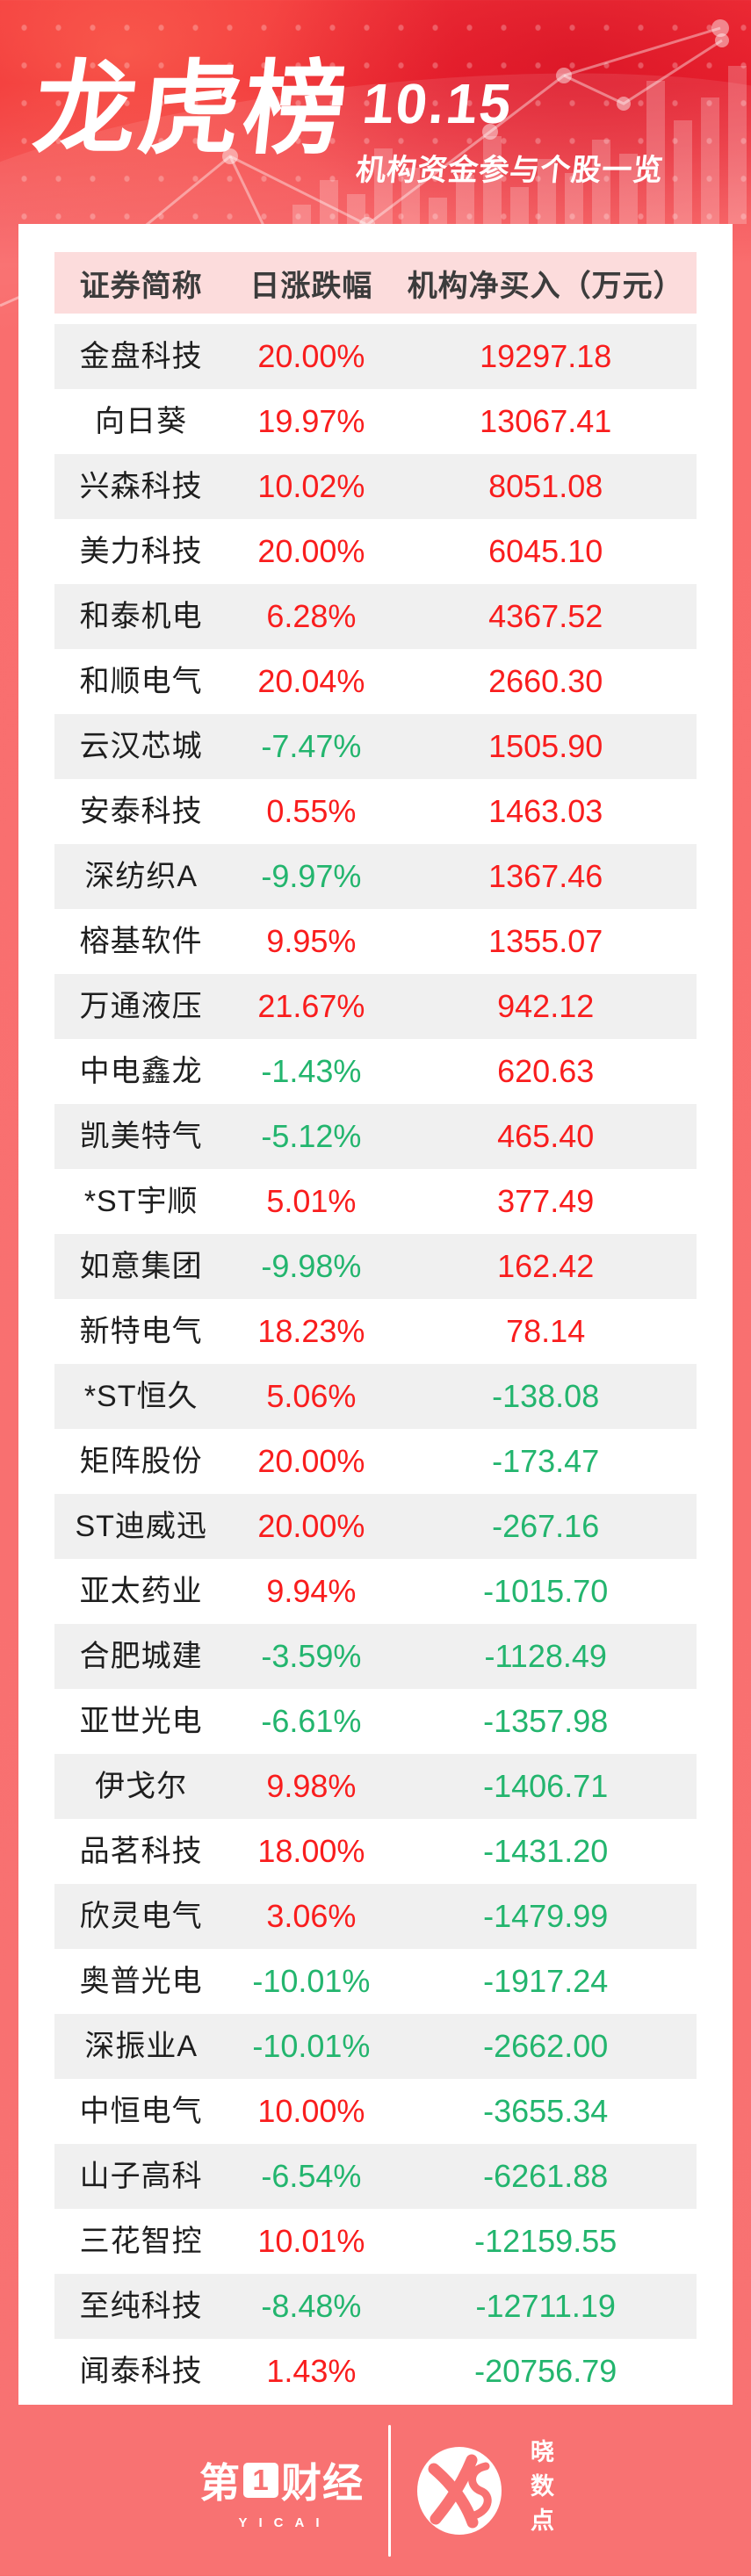  Describe the element at coordinates (546, 1591) in the screenshot. I see `net-buy-value: -1015.70` at that location.